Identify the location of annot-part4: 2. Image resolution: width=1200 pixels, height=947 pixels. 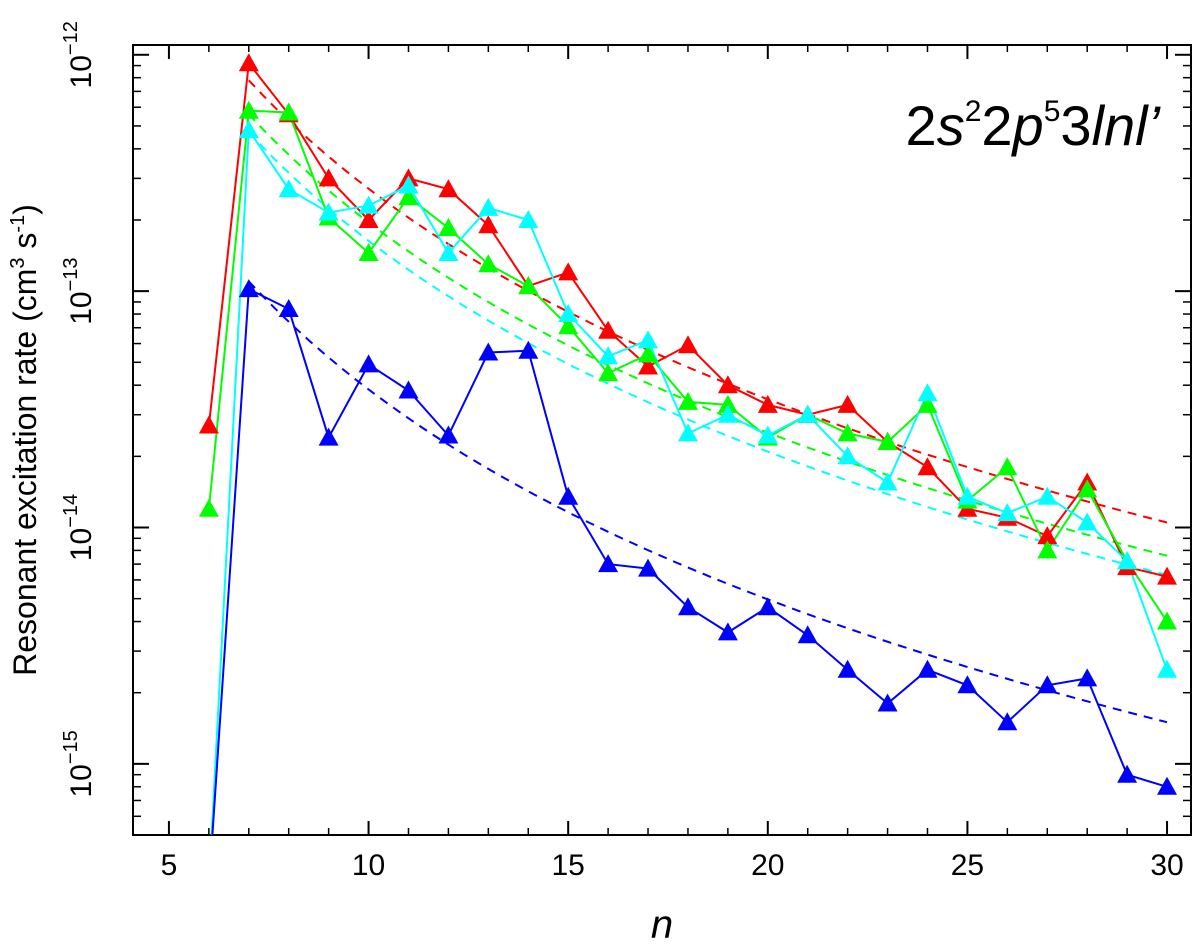
(996, 125).